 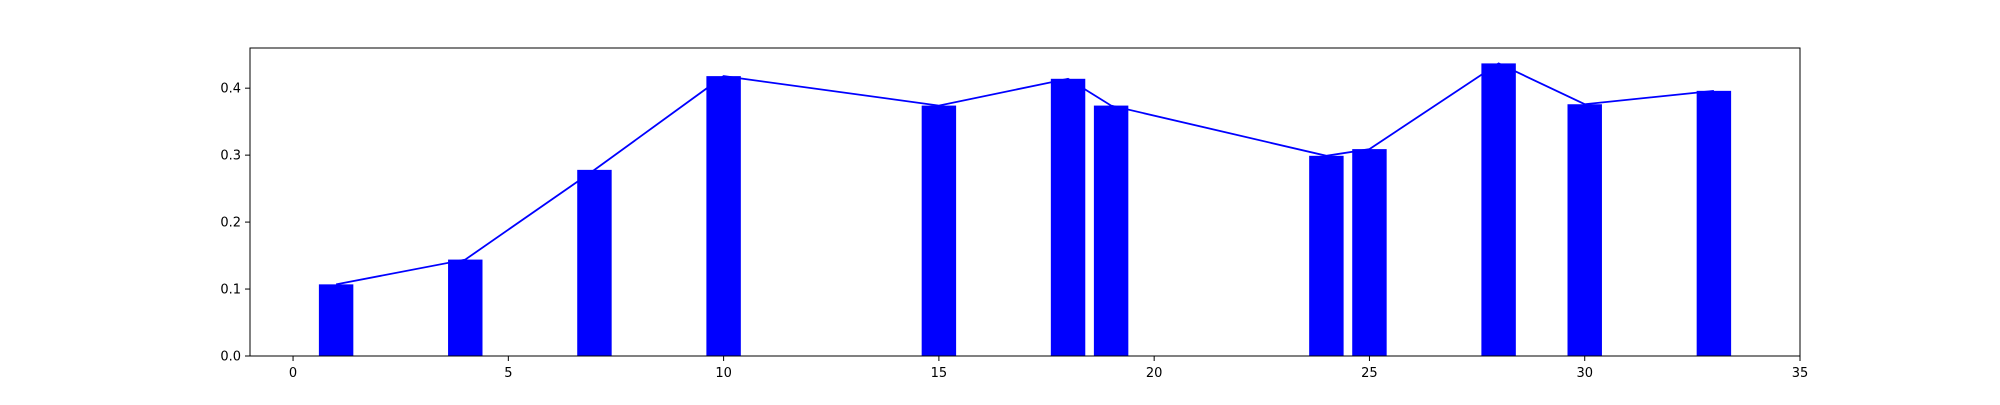 I want to click on x-tick-label-3: 15, so click(x=939, y=373).